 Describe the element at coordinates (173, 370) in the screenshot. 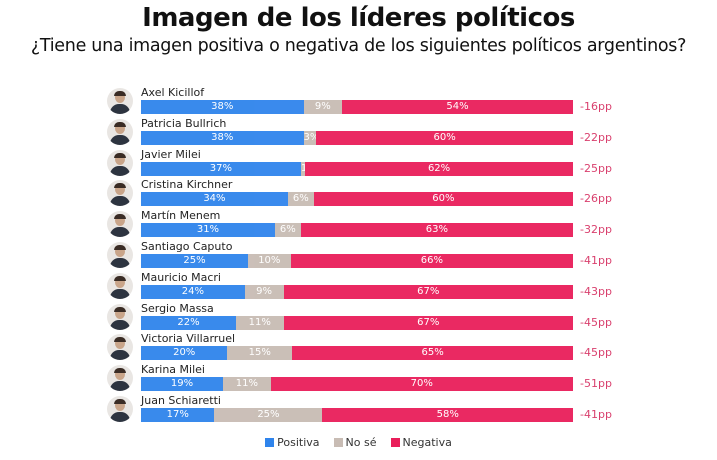

I see `politician-name: Karina Milei` at that location.